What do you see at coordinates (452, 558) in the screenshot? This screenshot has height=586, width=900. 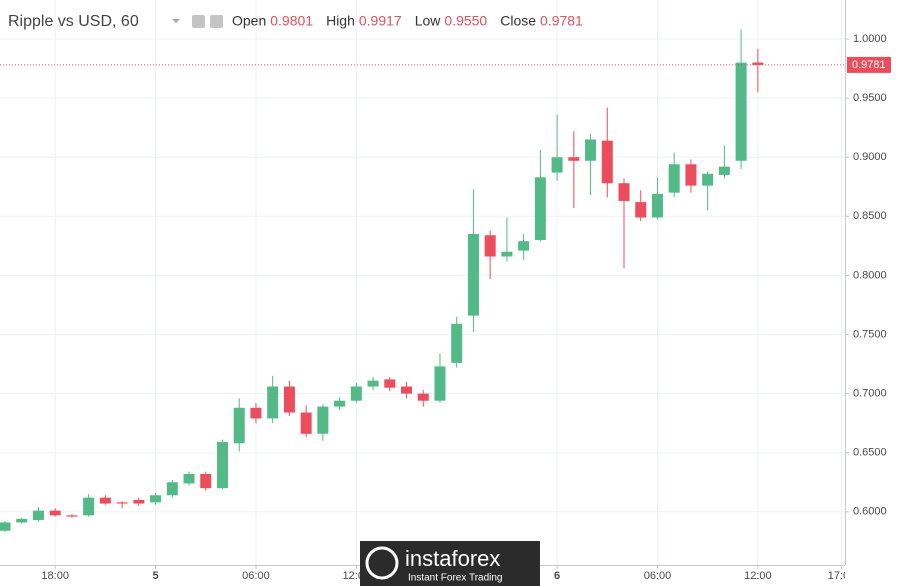 I see `watermark-brand: instaforex` at bounding box center [452, 558].